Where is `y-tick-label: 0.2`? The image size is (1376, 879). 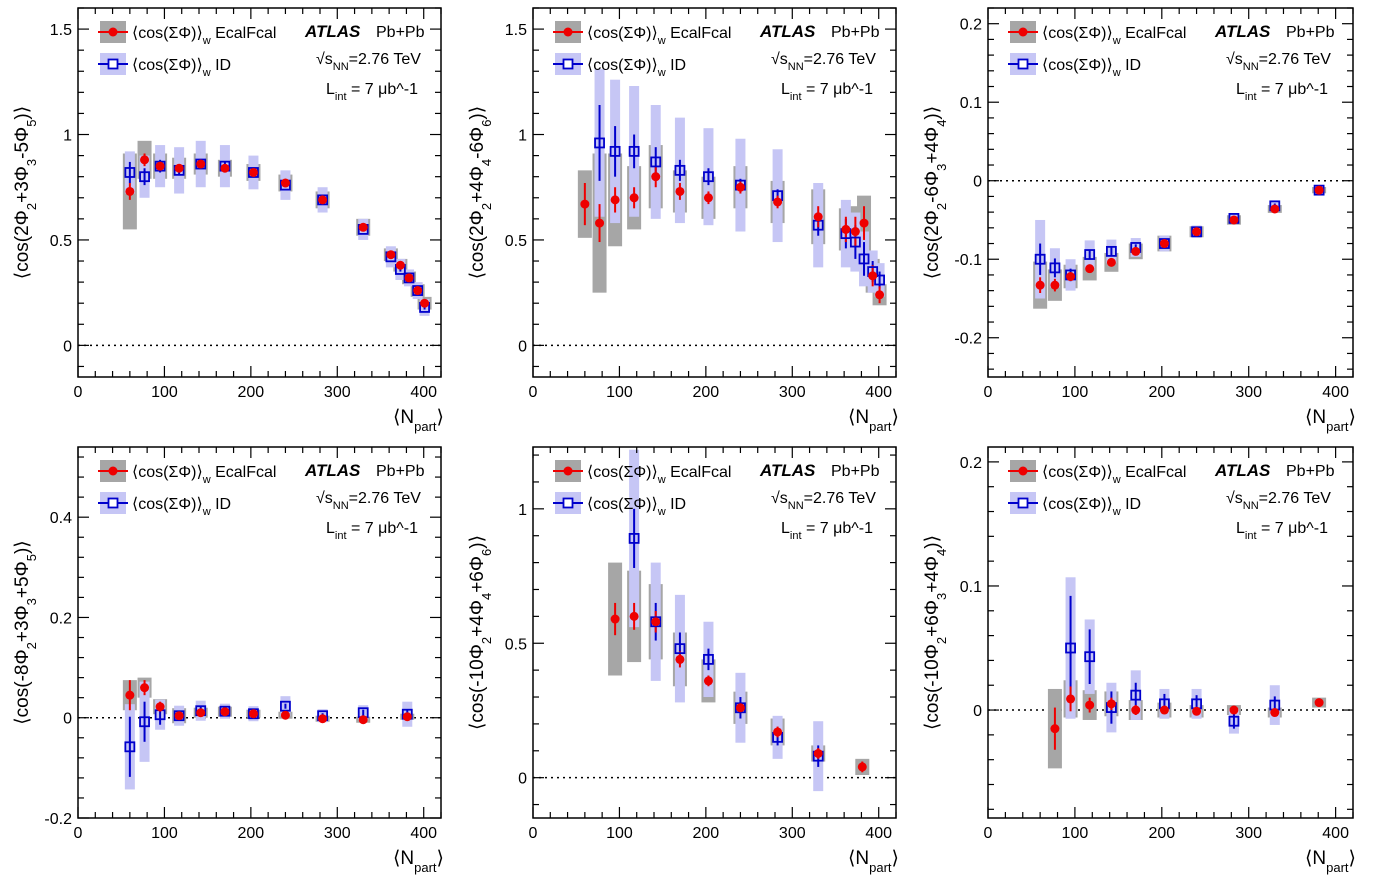
y-tick-label: 0.2 is located at coordinates (971, 463).